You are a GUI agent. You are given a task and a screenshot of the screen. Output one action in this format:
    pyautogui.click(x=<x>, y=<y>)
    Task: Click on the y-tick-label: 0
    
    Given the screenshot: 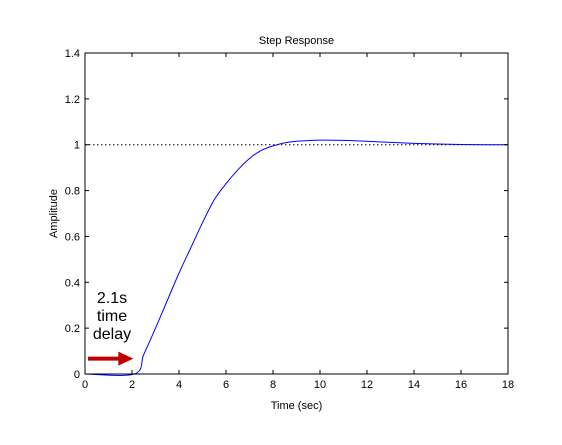 What is the action you would take?
    pyautogui.click(x=77, y=375)
    